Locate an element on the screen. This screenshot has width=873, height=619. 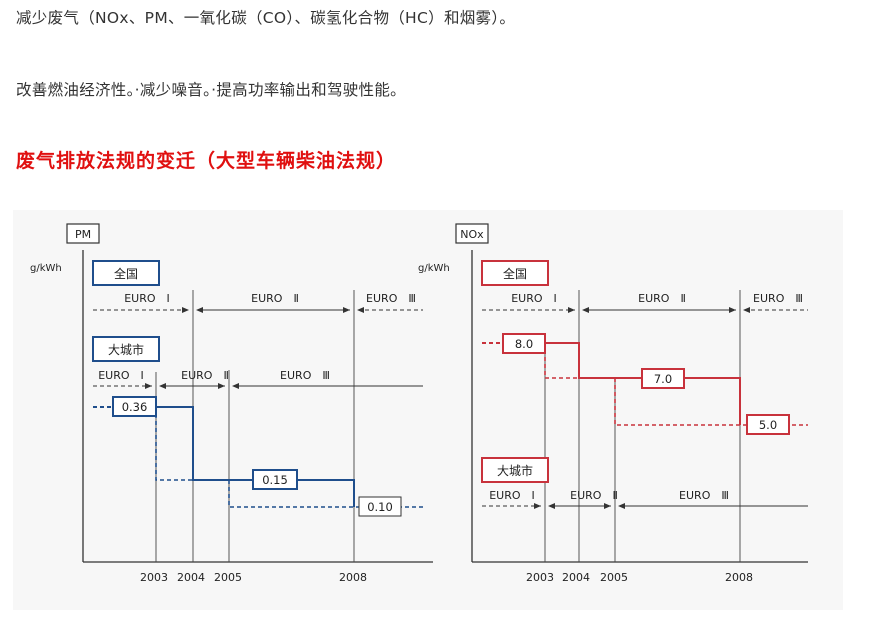
nox-value-label-3: 5.0 is located at coordinates (768, 425).